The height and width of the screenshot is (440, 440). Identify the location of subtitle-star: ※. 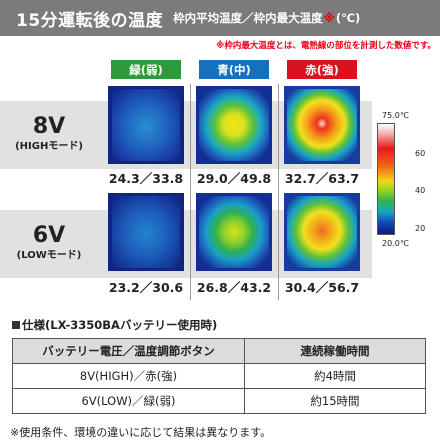
(329, 18).